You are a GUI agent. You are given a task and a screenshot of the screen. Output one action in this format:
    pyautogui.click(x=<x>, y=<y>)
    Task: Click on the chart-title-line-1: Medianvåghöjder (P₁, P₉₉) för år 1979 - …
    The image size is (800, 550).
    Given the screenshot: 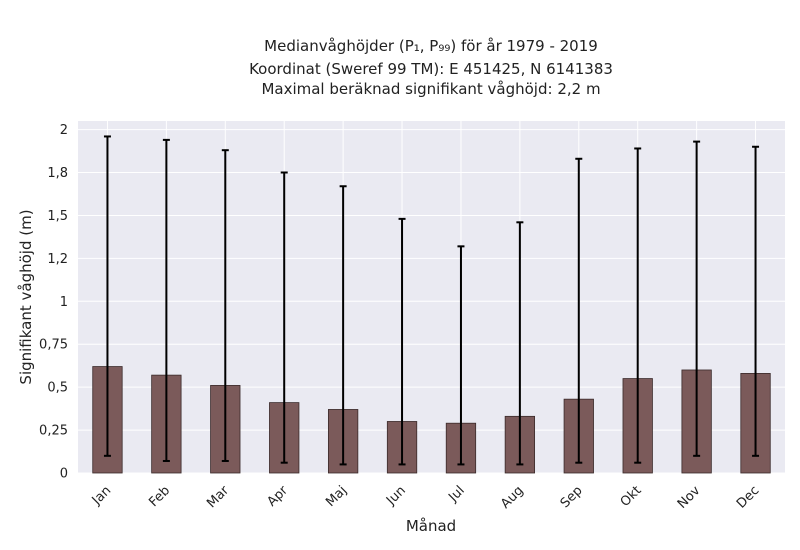 What is the action you would take?
    pyautogui.click(x=431, y=46)
    